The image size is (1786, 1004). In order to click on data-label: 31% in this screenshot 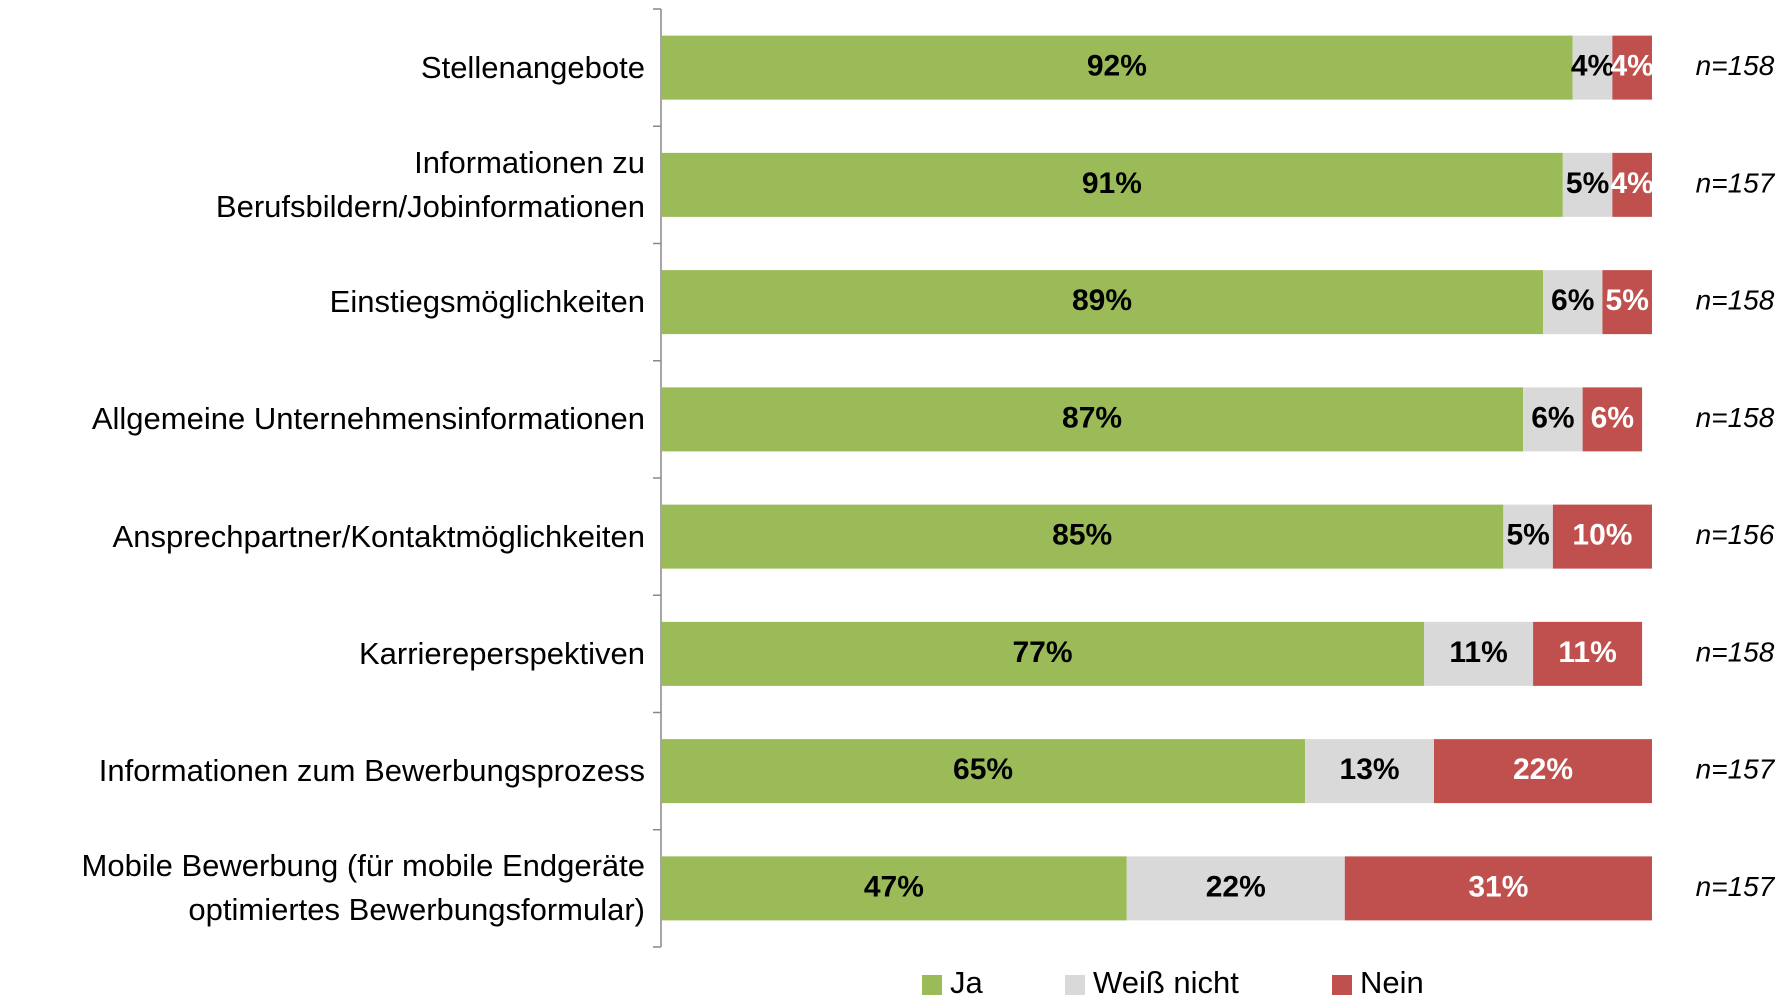, I will do `click(1498, 886)`.